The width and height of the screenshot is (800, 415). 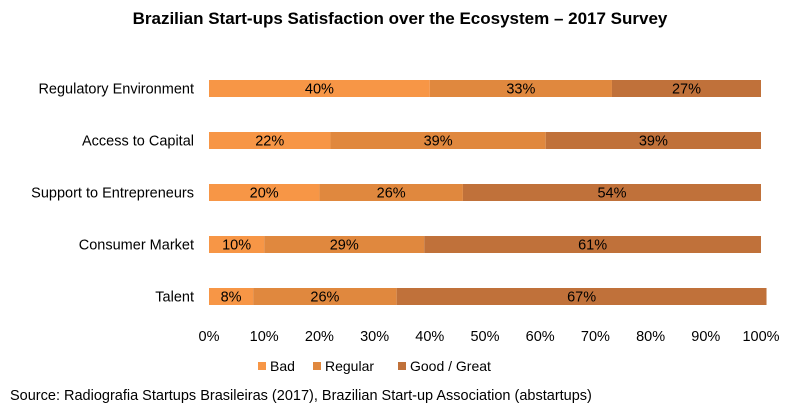 I want to click on data-label: 67%, so click(x=581, y=298).